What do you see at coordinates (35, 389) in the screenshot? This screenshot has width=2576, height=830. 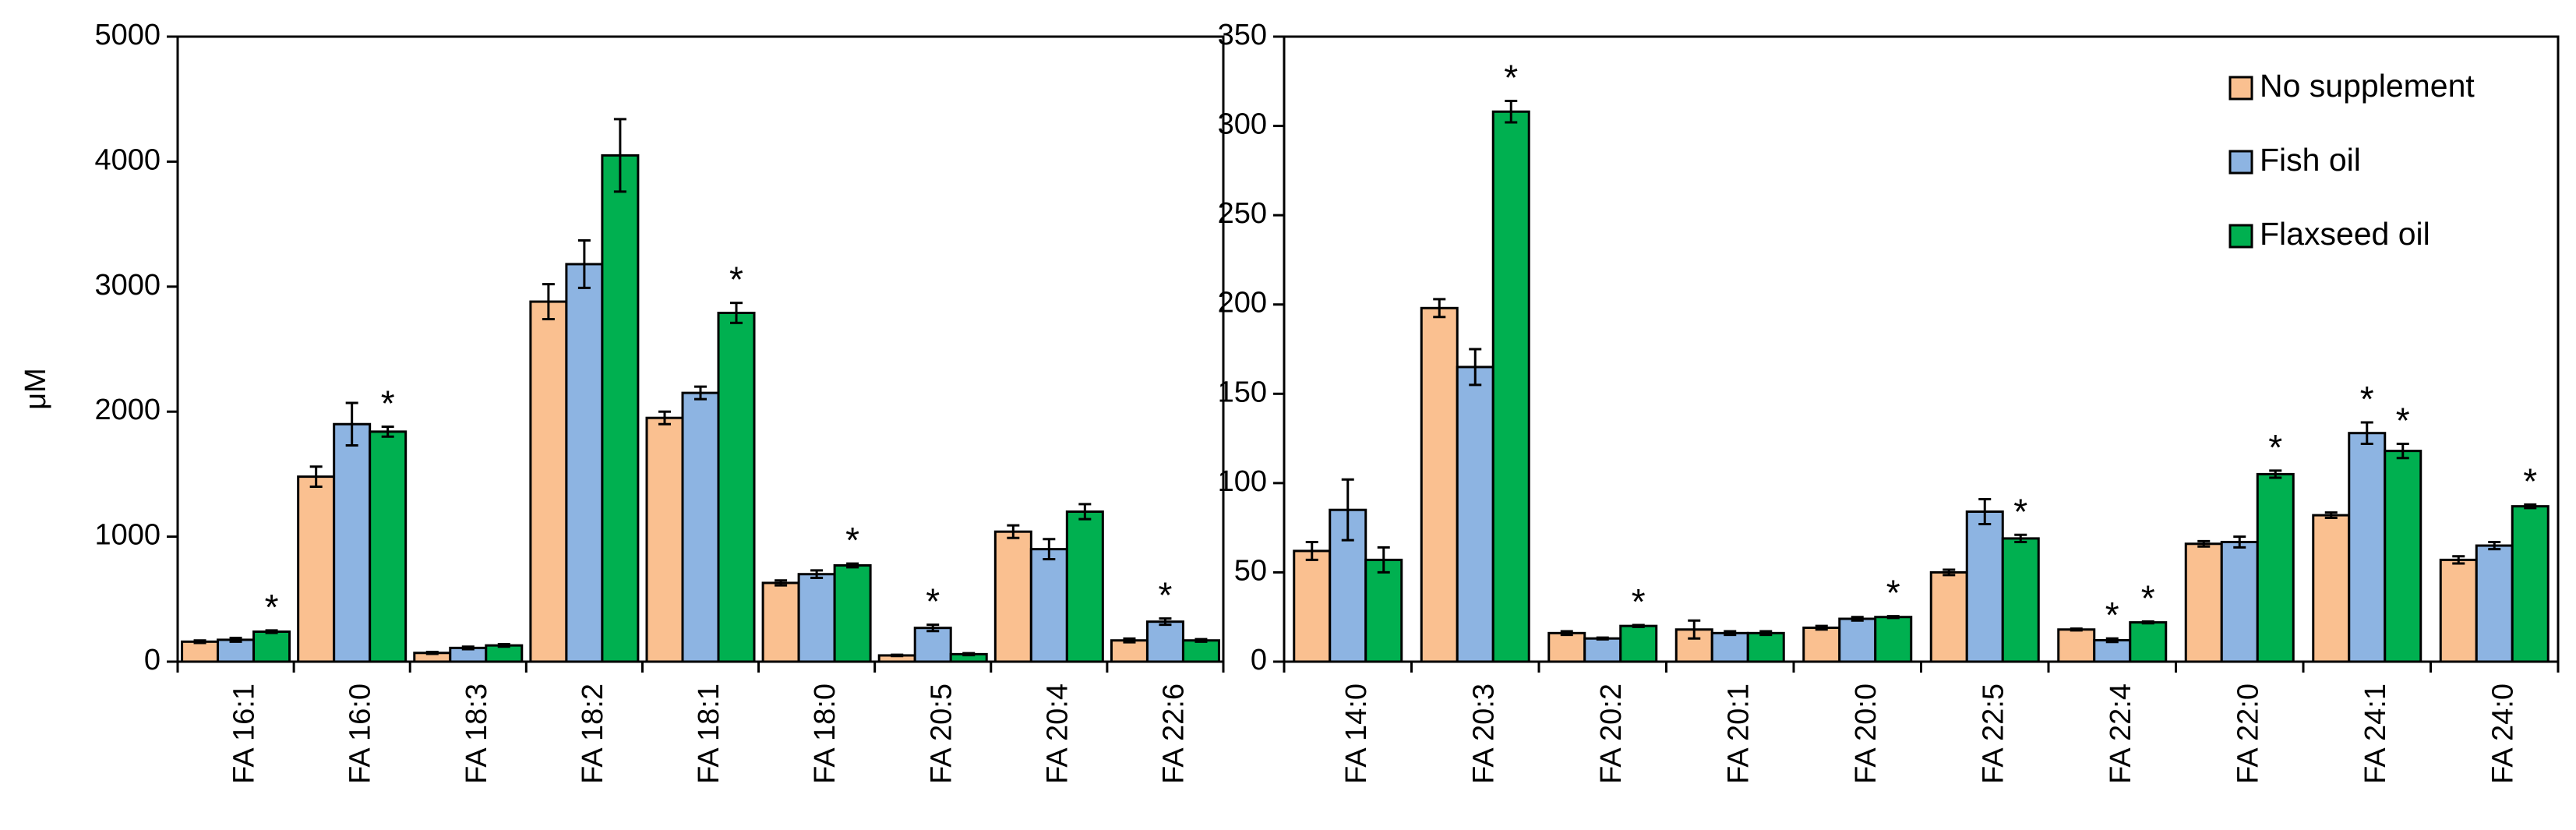 I see `y-axis-label: μM` at bounding box center [35, 389].